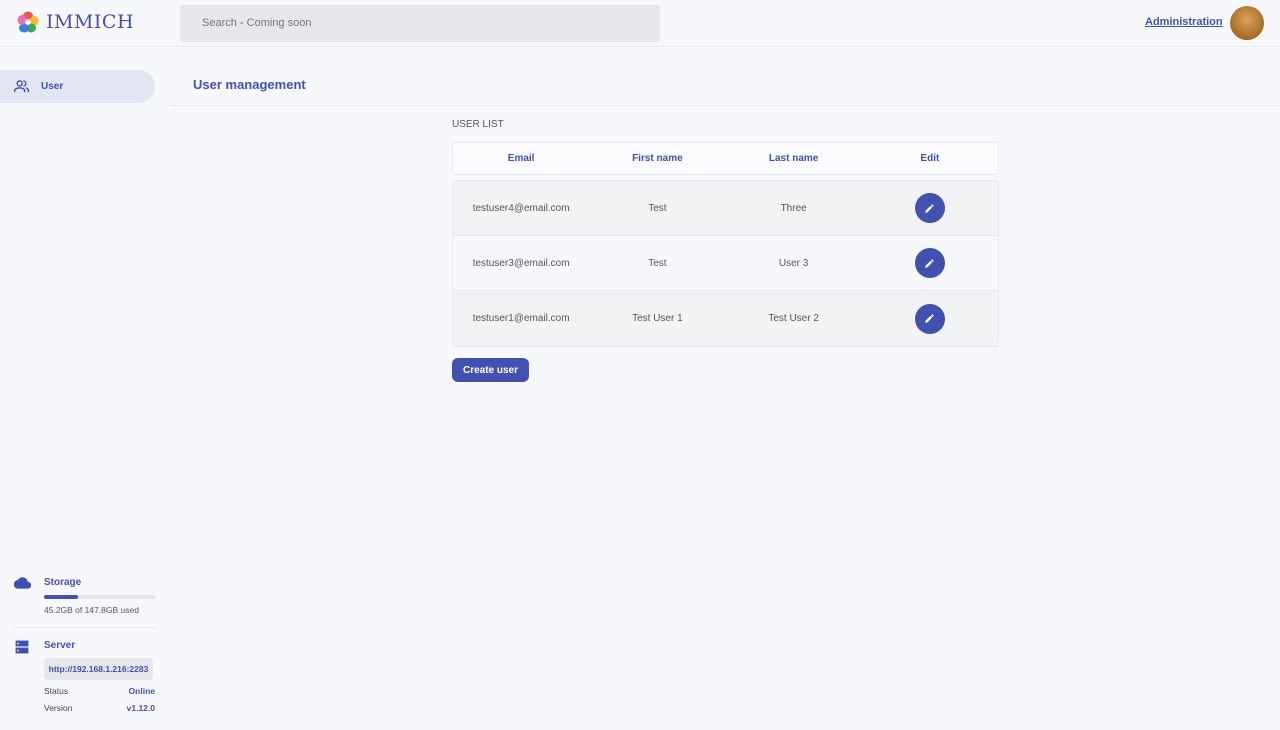  What do you see at coordinates (22, 647) in the screenshot?
I see `server-icon` at bounding box center [22, 647].